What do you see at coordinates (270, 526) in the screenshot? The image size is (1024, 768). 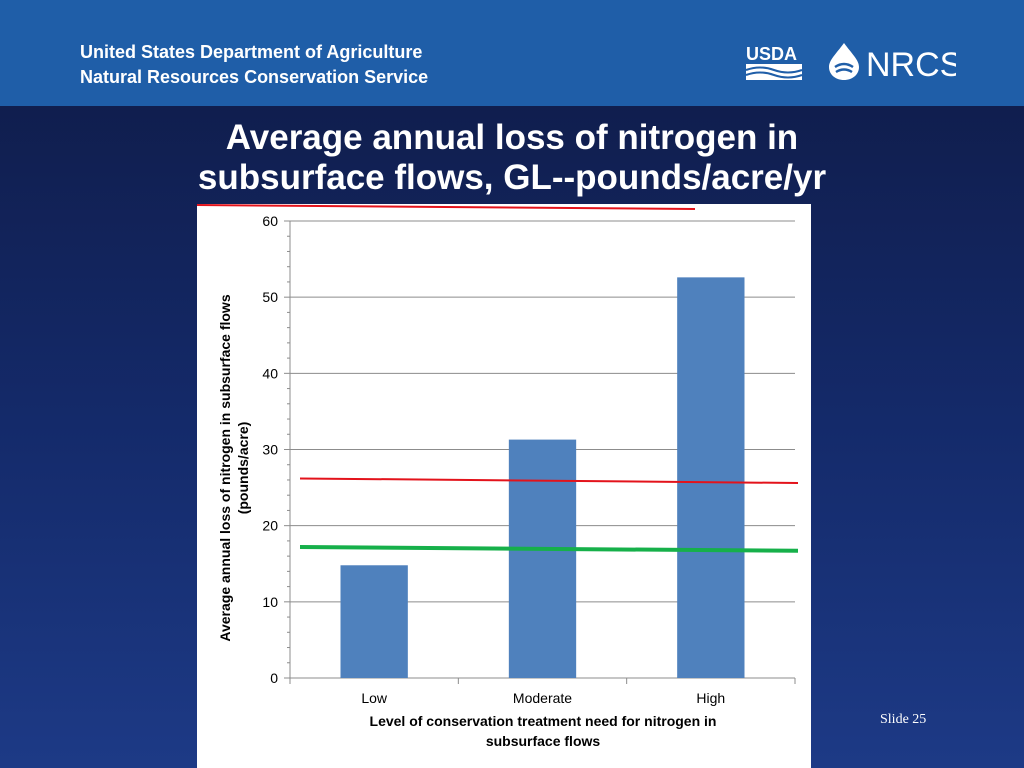 I see `y-tick-label: 20` at bounding box center [270, 526].